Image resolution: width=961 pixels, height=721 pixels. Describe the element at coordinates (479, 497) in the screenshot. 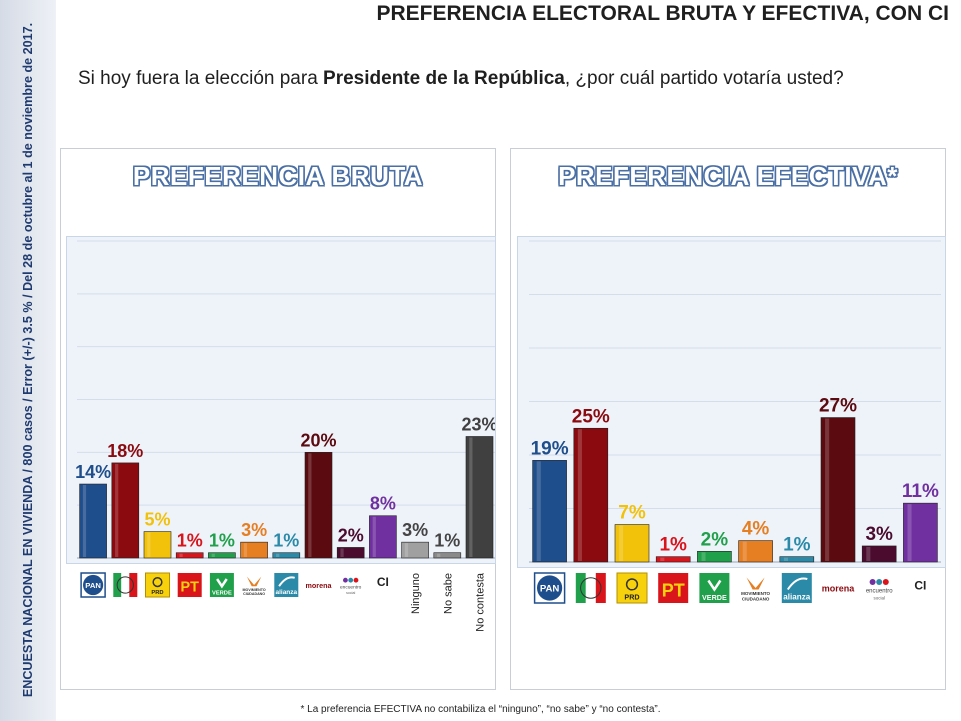

I see `bar-no-contesta` at that location.